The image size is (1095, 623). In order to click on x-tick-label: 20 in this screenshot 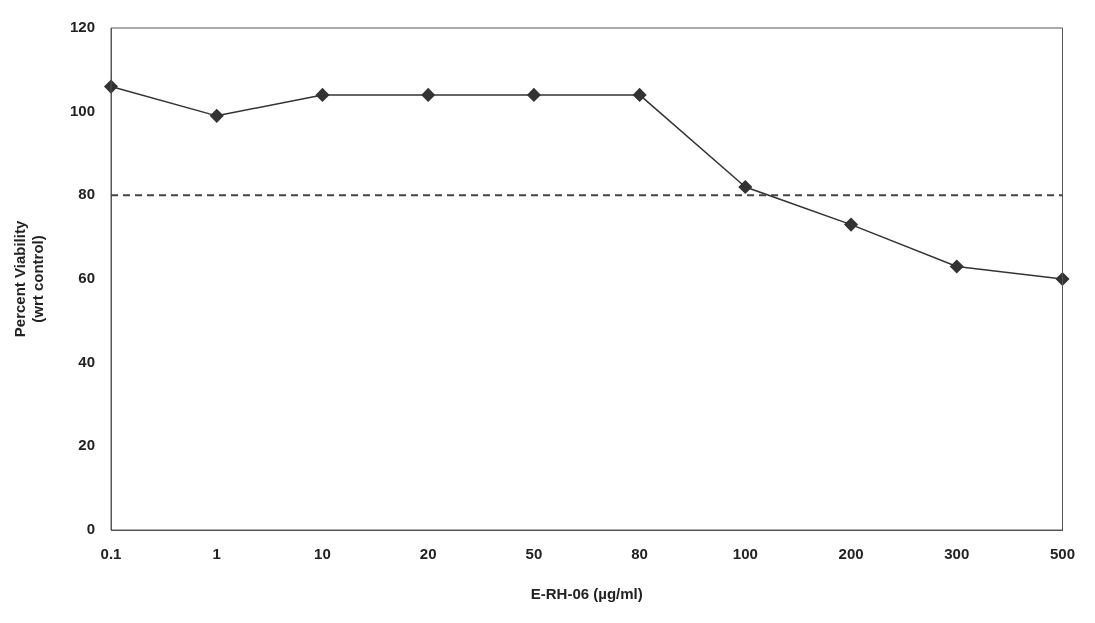, I will do `click(428, 554)`.